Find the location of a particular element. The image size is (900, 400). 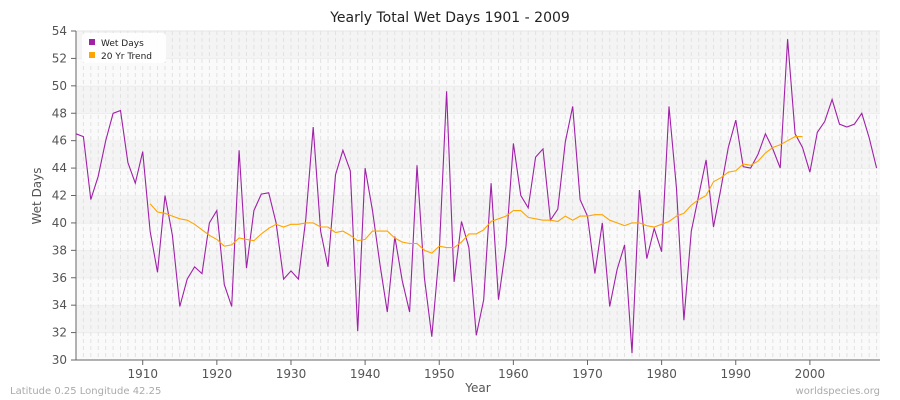

y-tick-label: 38 is located at coordinates (59, 250).